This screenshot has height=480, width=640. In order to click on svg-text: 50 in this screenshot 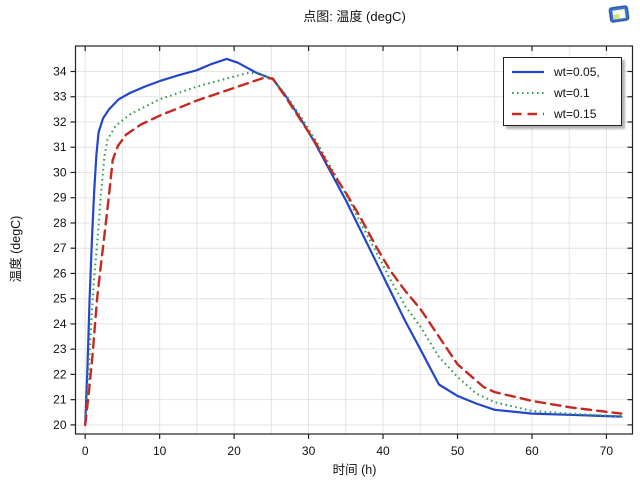, I will do `click(458, 451)`.